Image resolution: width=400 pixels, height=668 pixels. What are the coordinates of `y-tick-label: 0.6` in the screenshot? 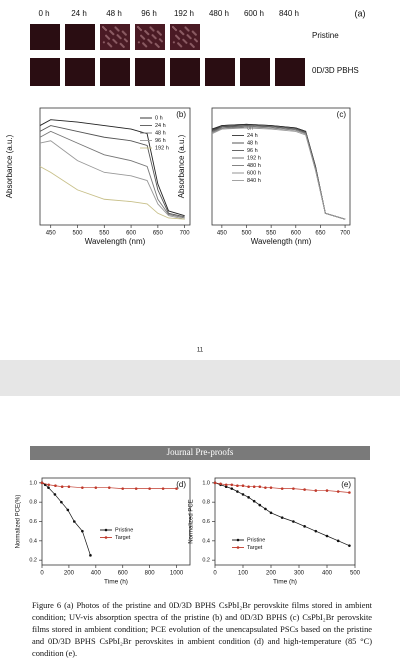 It's located at (206, 522).